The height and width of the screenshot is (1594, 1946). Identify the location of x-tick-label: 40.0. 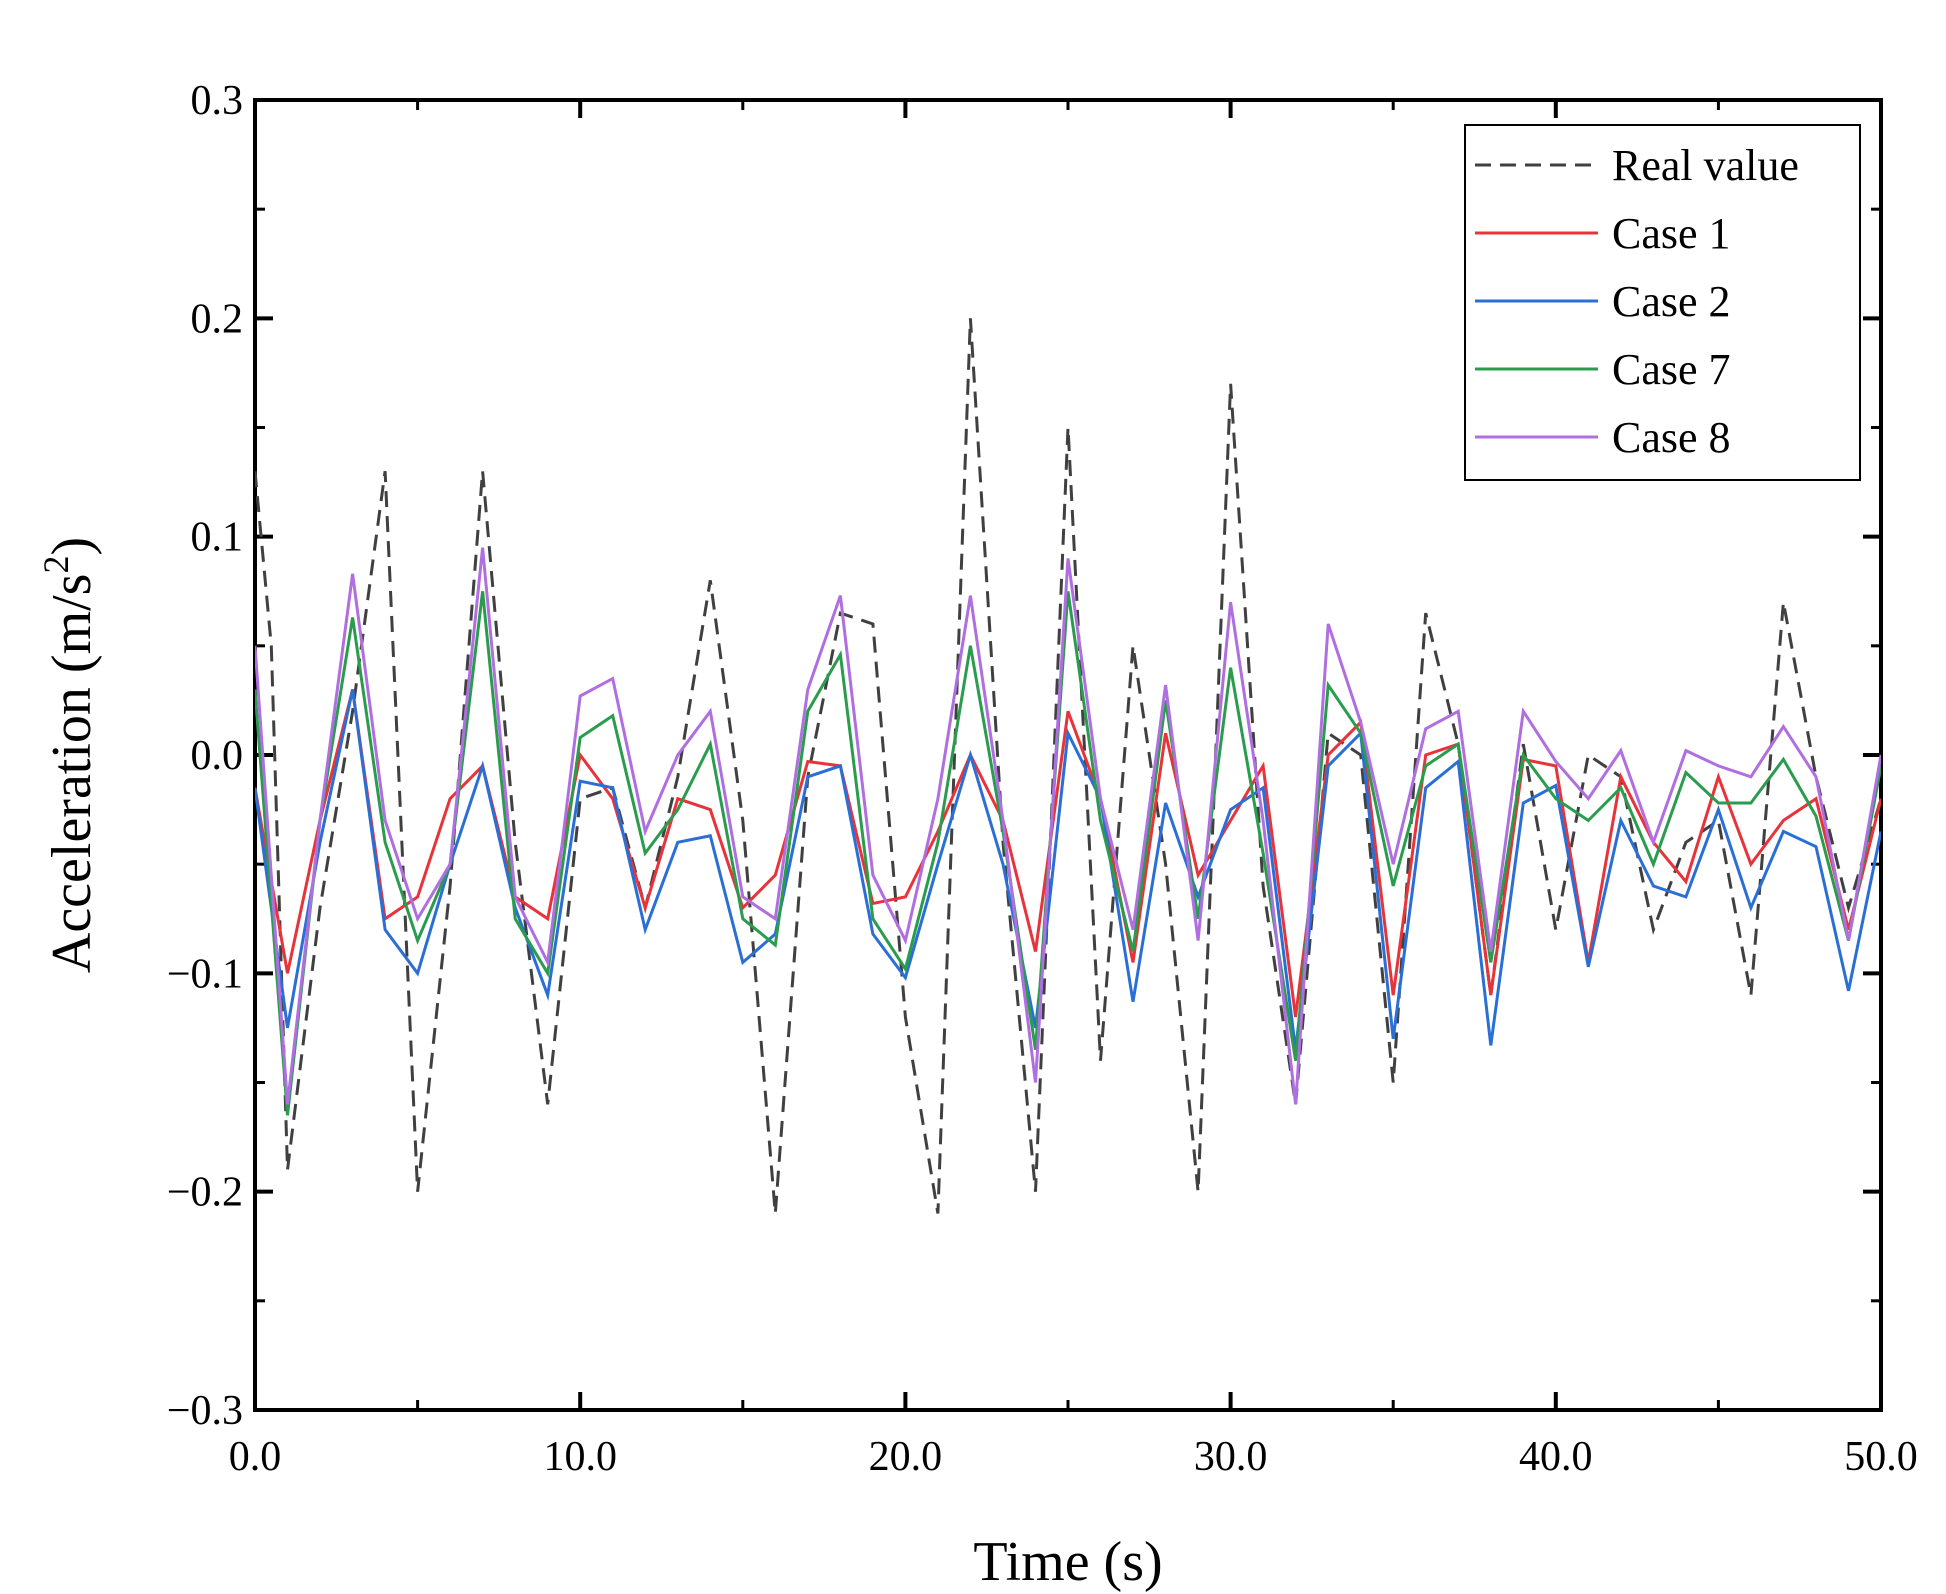
(1556, 1457).